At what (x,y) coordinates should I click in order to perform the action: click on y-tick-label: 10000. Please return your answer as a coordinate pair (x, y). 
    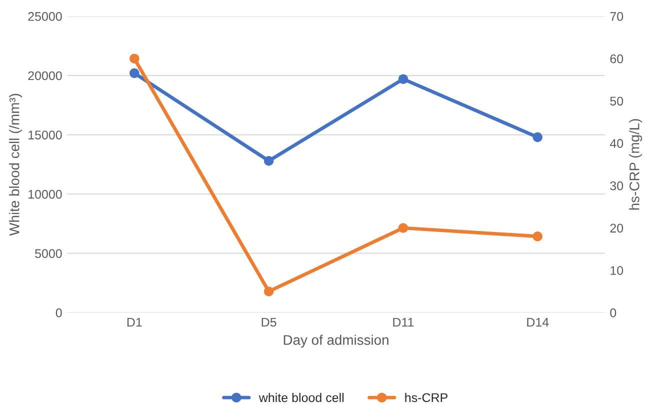
    Looking at the image, I should click on (45, 194).